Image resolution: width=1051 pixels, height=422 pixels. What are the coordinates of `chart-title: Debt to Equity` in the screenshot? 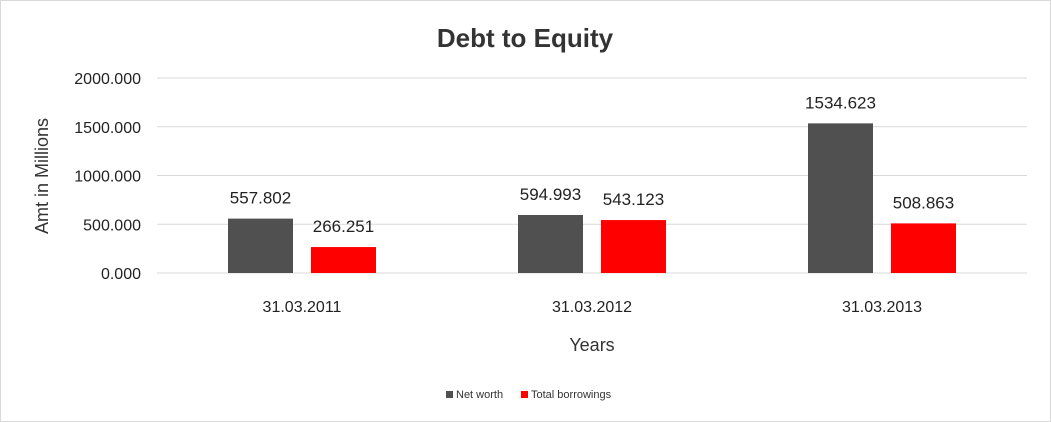 It's located at (525, 38).